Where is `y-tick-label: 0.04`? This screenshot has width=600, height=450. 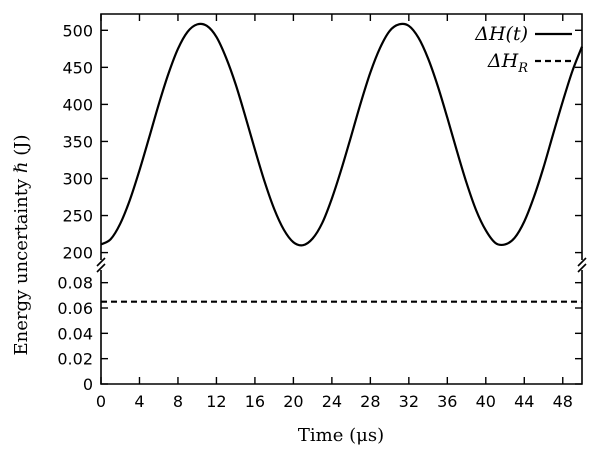
y-tick-label: 0.04 is located at coordinates (75, 333).